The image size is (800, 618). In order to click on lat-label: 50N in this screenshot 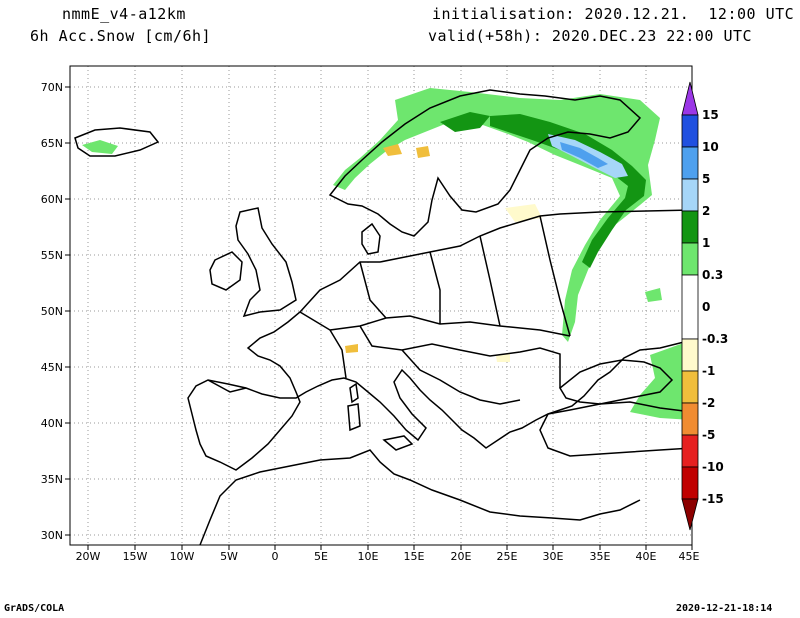, I will do `click(52, 311)`.